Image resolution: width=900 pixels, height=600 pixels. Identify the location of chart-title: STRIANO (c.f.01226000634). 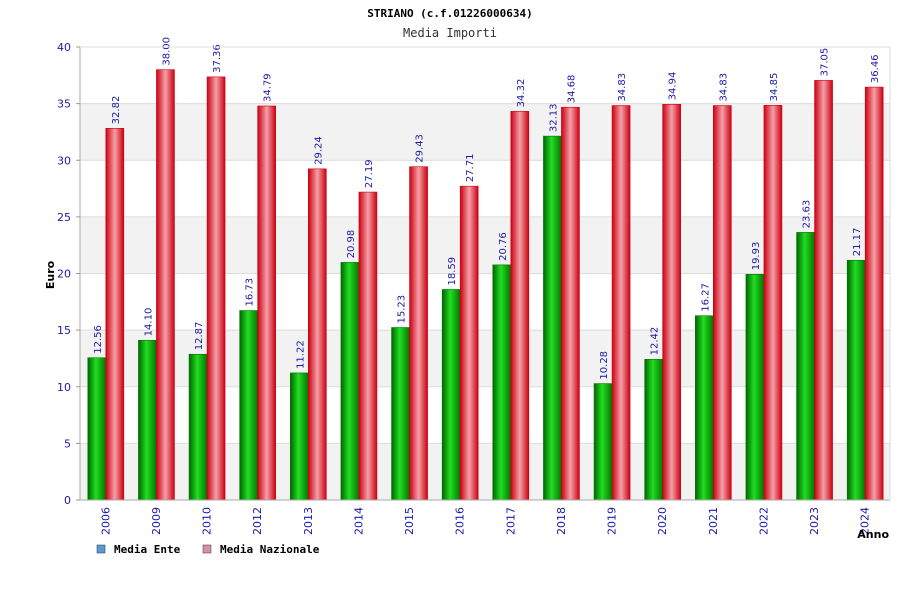
(450, 13).